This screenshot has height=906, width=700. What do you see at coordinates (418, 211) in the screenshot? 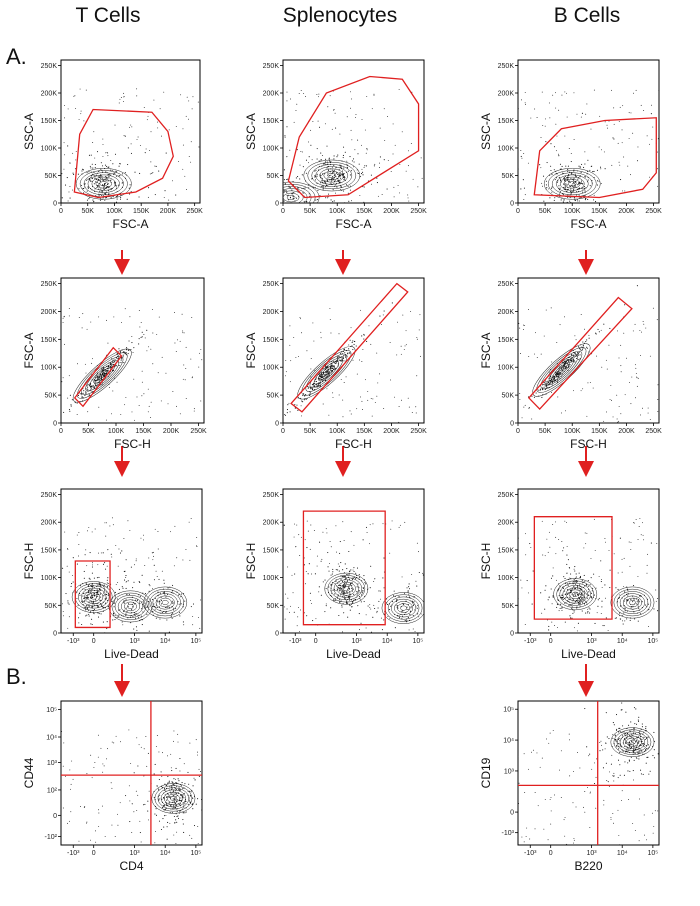
I see `x-tick-label: 250K` at bounding box center [418, 211].